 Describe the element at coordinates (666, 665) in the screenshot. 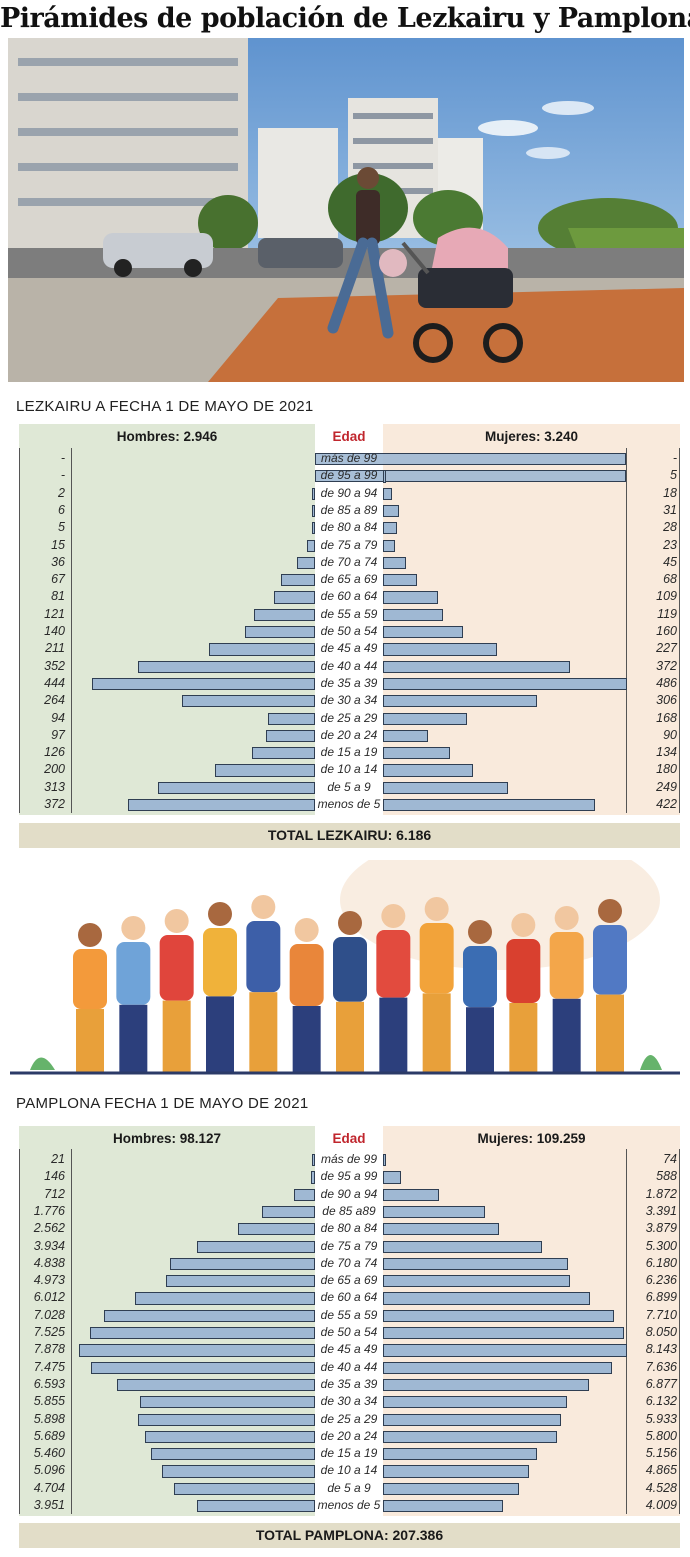

I see `women-value-label: 372` at that location.